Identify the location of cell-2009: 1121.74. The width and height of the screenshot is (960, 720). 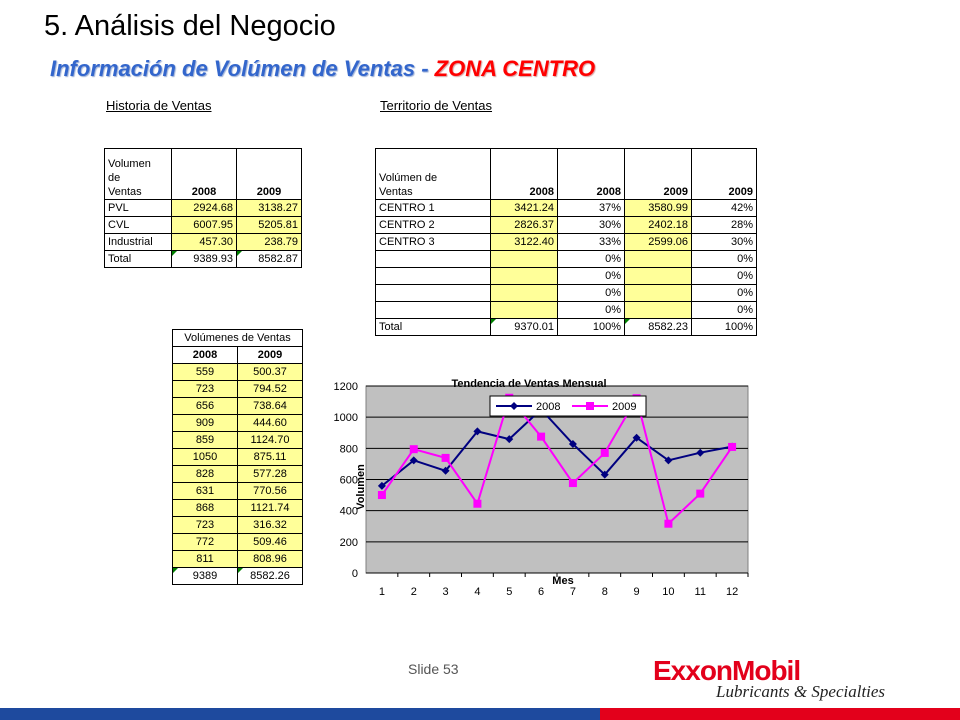
(270, 508).